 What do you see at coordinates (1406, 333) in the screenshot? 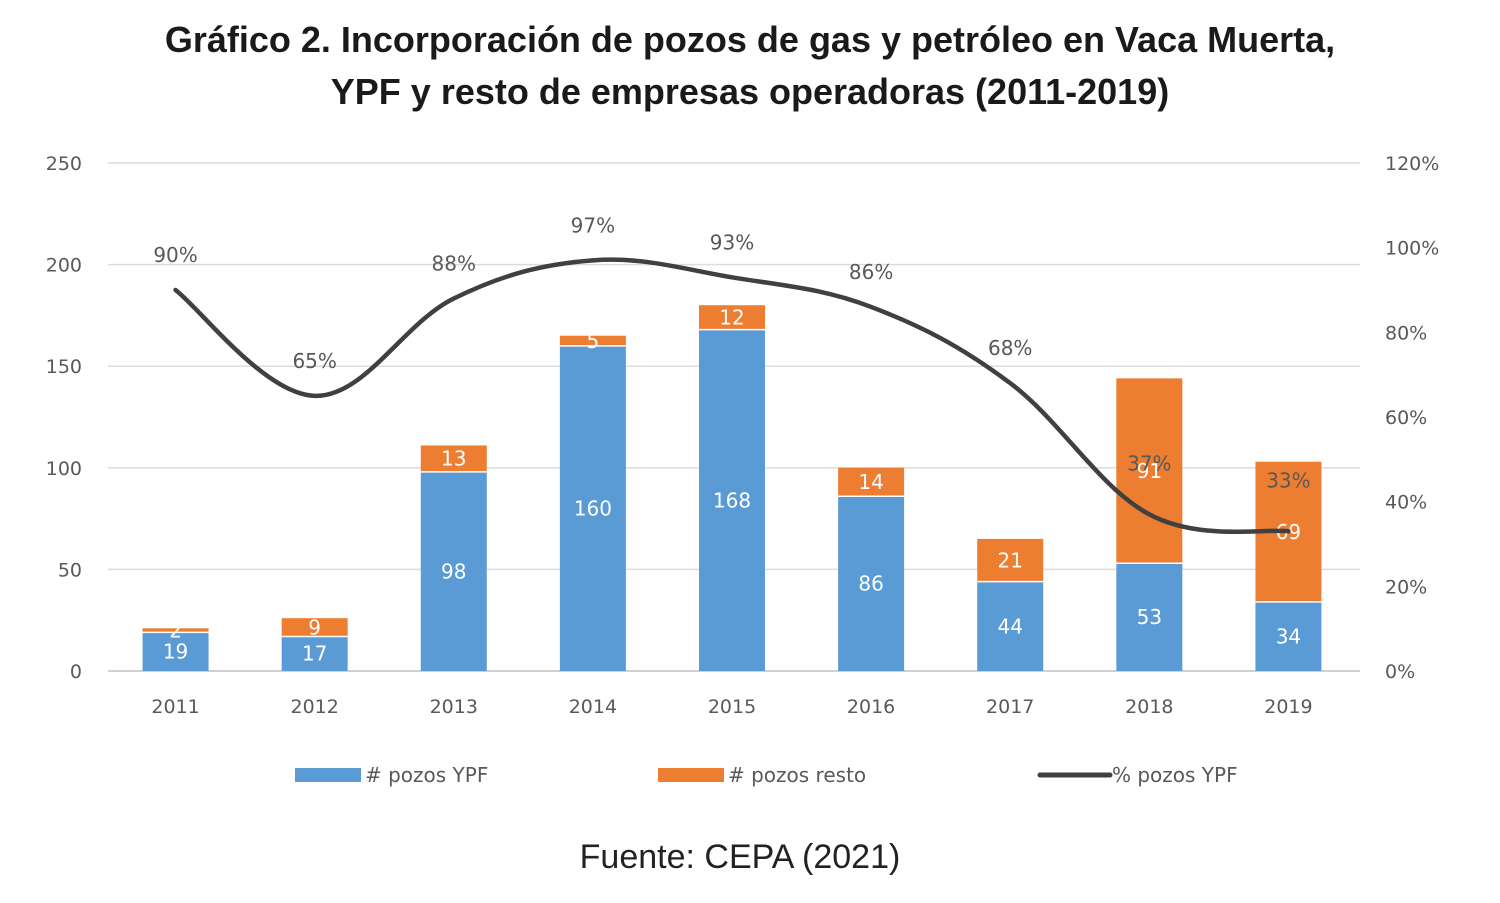
I see `right-axis-tick-label: 80%` at bounding box center [1406, 333].